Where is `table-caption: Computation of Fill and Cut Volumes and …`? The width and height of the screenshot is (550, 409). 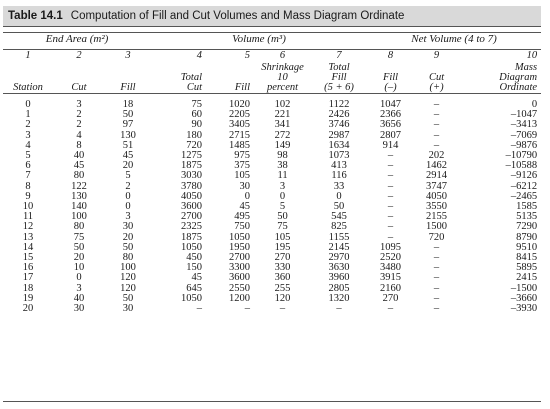 table-caption: Computation of Fill and Cut Volumes and … is located at coordinates (237, 16).